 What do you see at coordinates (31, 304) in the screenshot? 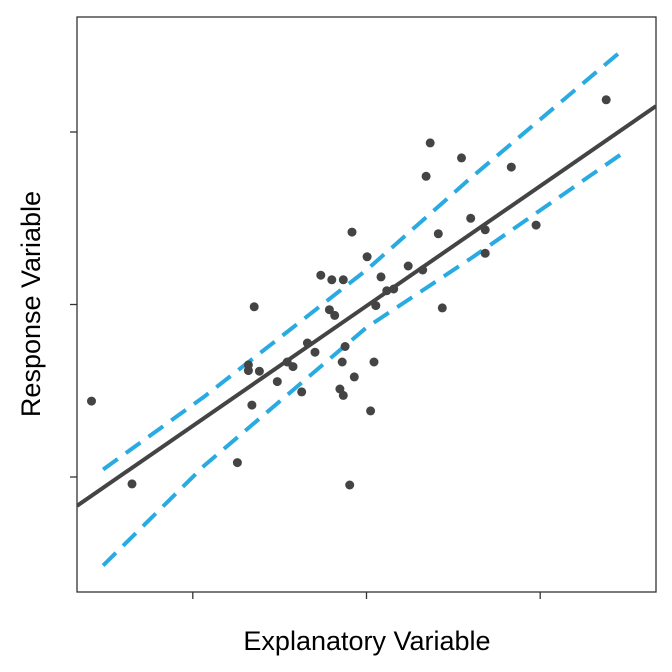
I see `y-axis-title: Response Variable` at bounding box center [31, 304].